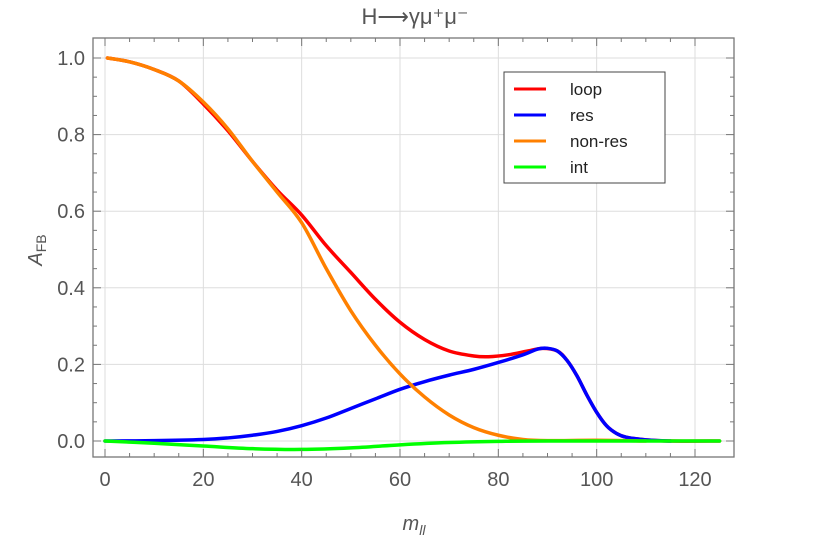  What do you see at coordinates (579, 167) in the screenshot?
I see `legend-label: int` at bounding box center [579, 167].